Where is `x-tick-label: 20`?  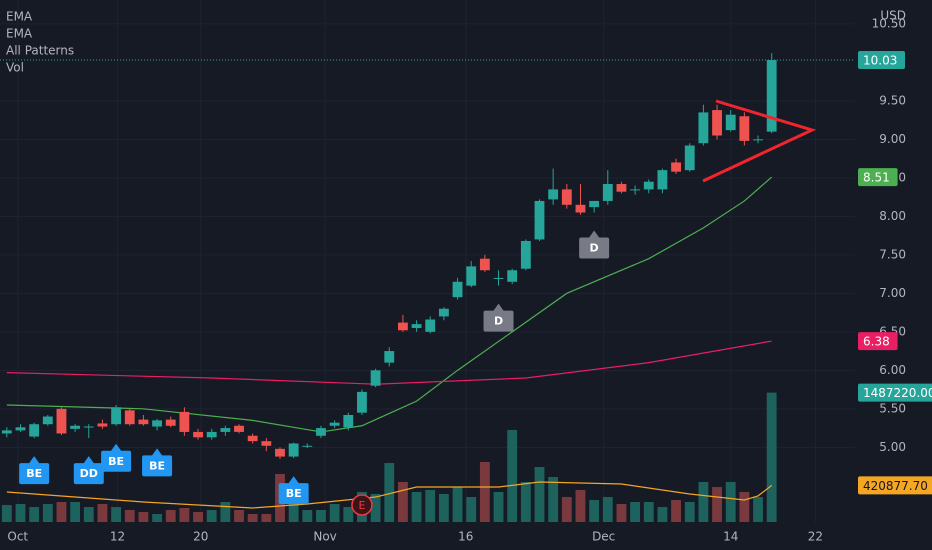 x-tick-label: 20 is located at coordinates (200, 537).